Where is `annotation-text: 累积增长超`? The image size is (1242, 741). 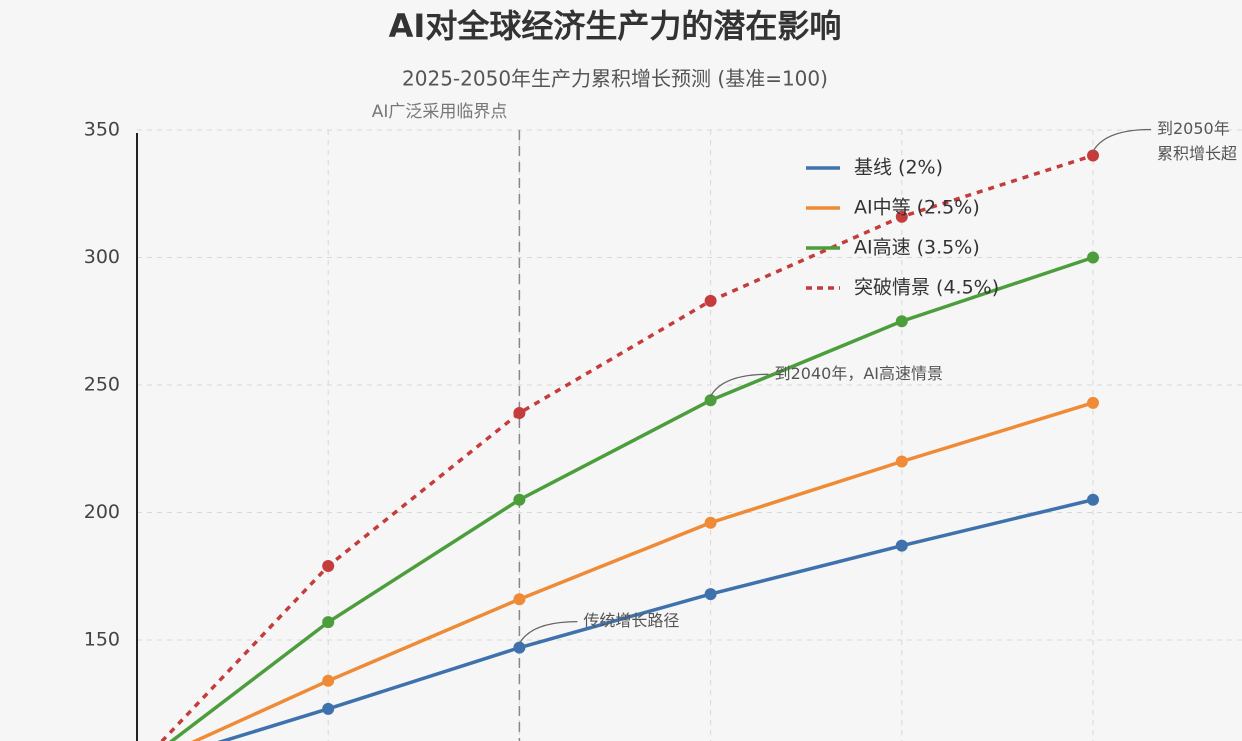 annotation-text: 累积增长超 is located at coordinates (1197, 153).